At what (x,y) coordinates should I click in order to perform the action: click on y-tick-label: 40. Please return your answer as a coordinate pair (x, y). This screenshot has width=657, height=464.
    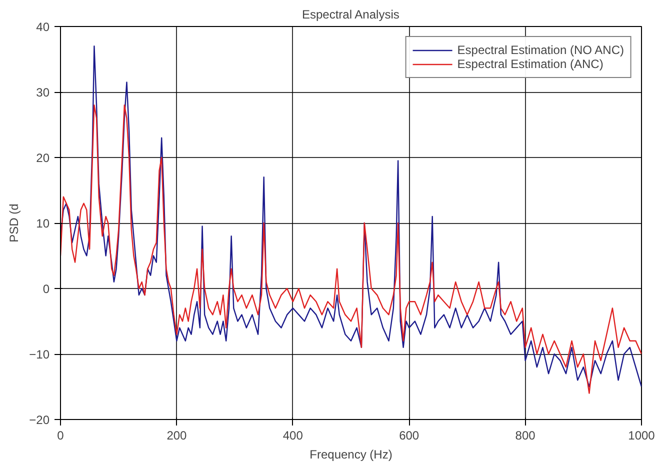
    Looking at the image, I should click on (43, 27).